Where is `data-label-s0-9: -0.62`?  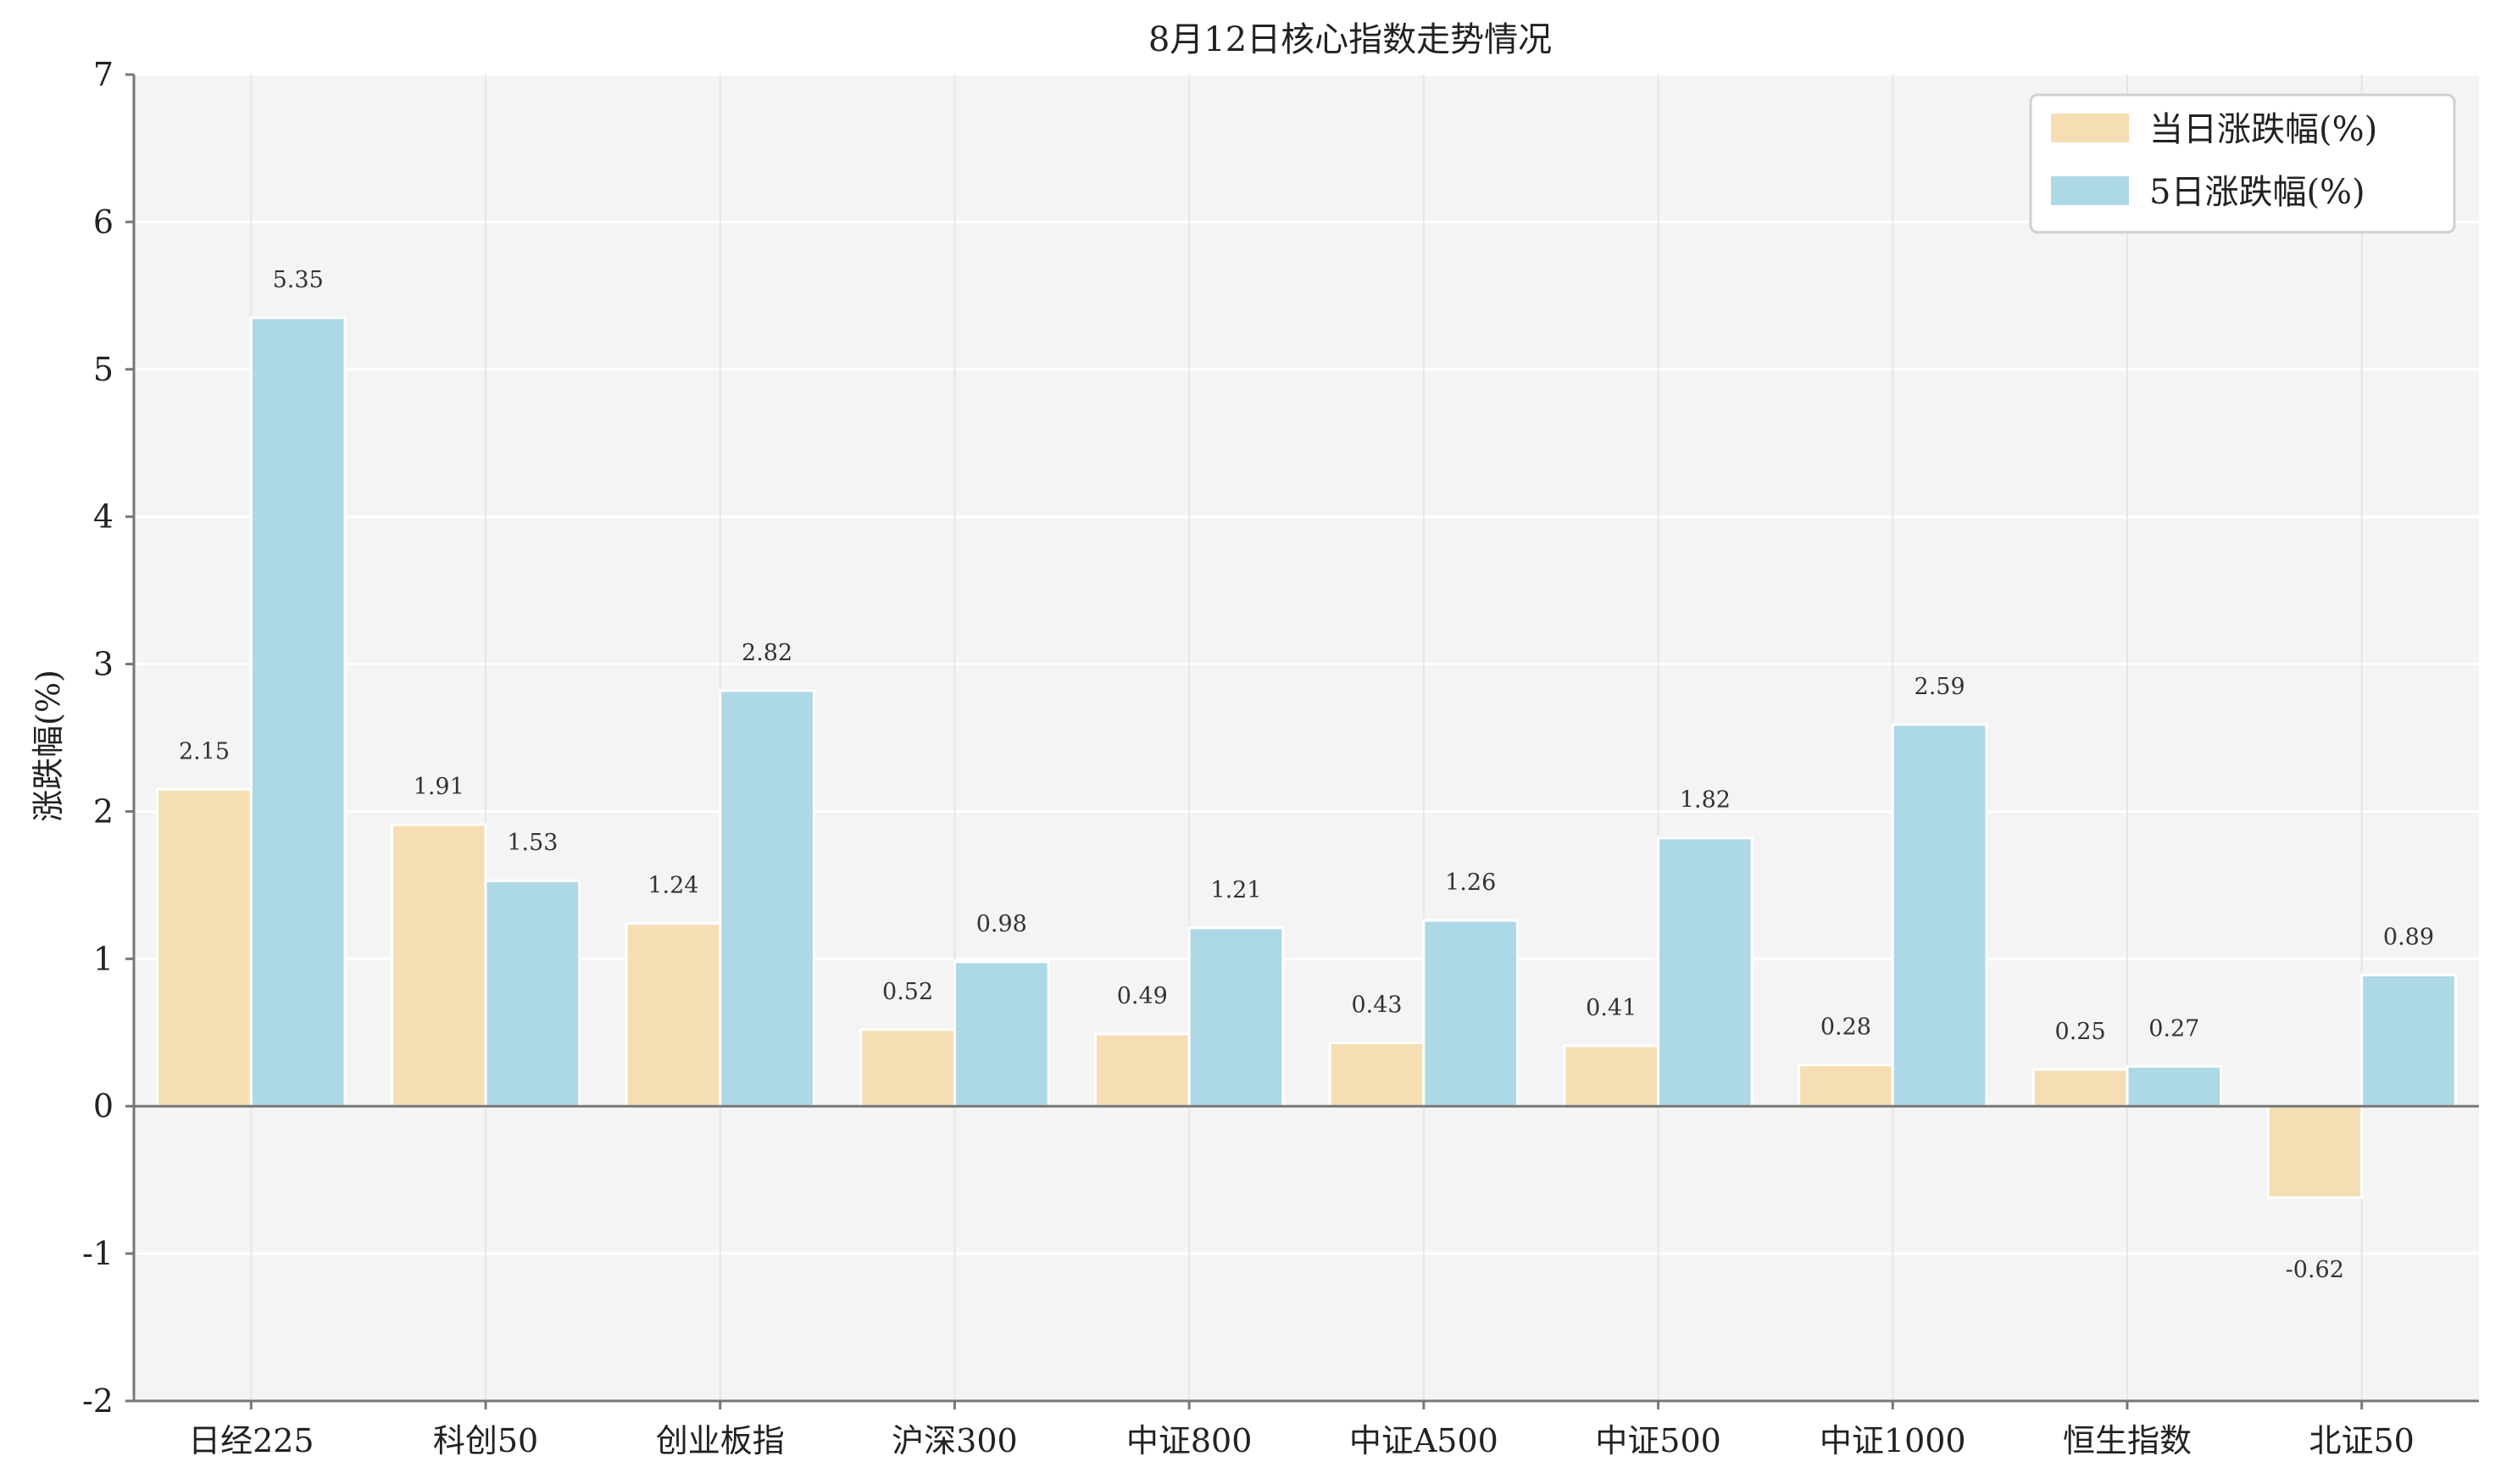
data-label-s0-9: -0.62 is located at coordinates (2315, 1270).